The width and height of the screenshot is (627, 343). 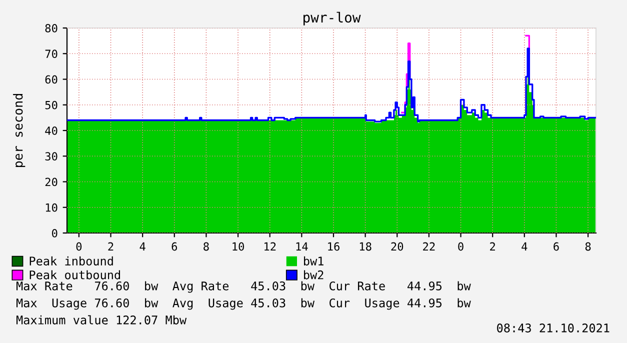 What do you see at coordinates (429, 246) in the screenshot?
I see `x-tick-label: 22` at bounding box center [429, 246].